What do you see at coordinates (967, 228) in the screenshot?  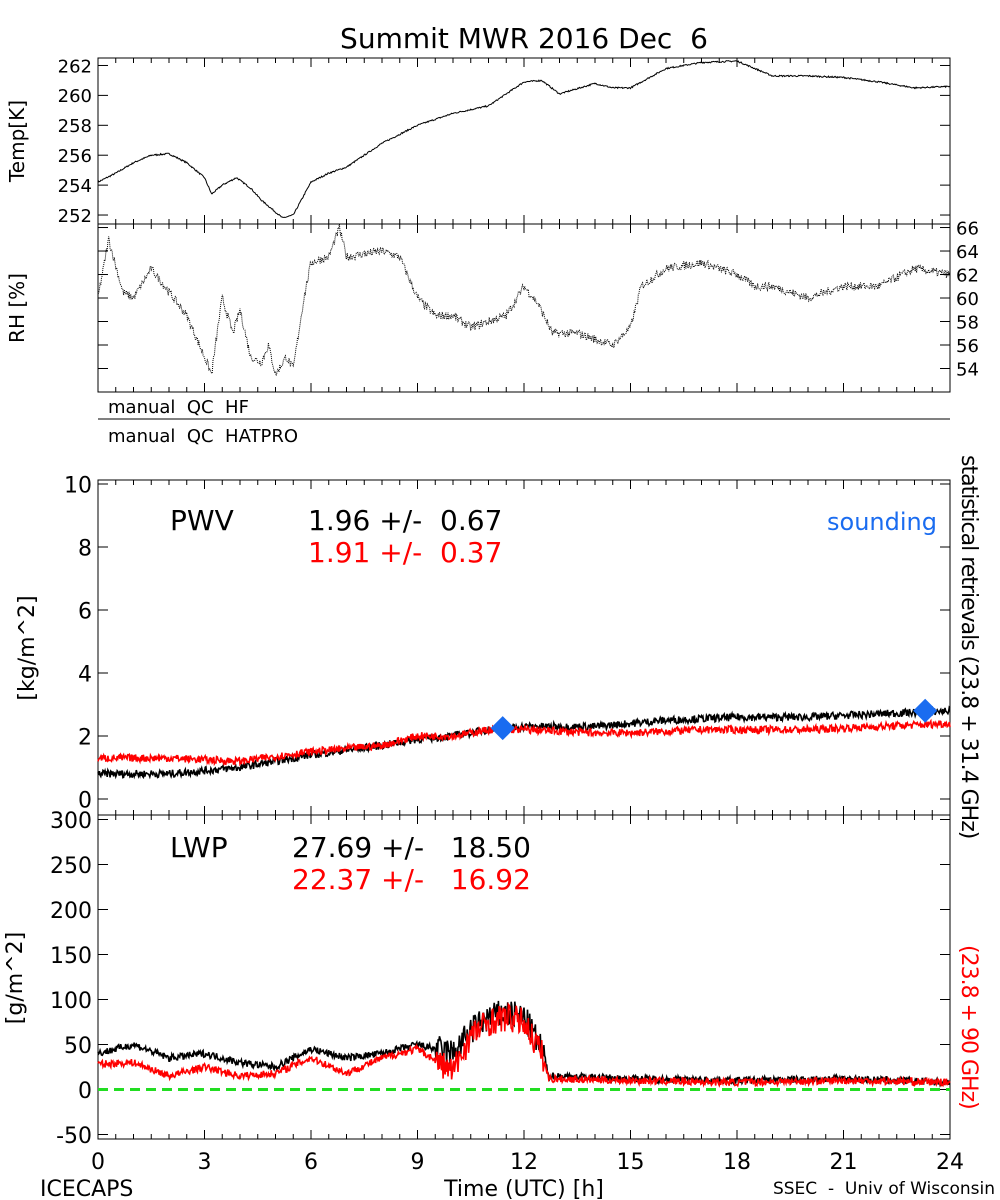 I see `rh-ytick-label: 66` at bounding box center [967, 228].